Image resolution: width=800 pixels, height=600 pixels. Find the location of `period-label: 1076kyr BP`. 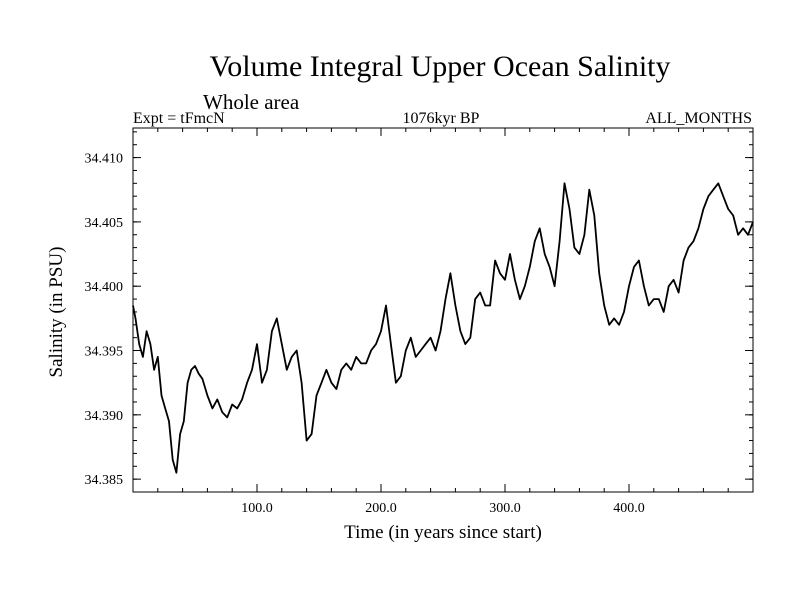

period-label: 1076kyr BP is located at coordinates (441, 118).